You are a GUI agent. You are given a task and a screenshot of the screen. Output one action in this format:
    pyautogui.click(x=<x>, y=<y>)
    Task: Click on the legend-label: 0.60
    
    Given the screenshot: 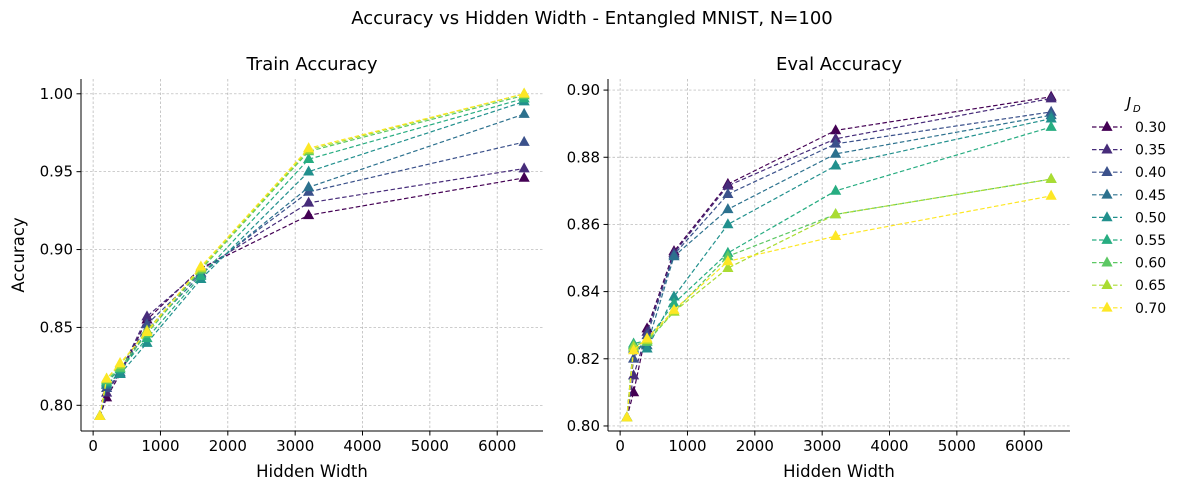 What is the action you would take?
    pyautogui.click(x=1150, y=264)
    